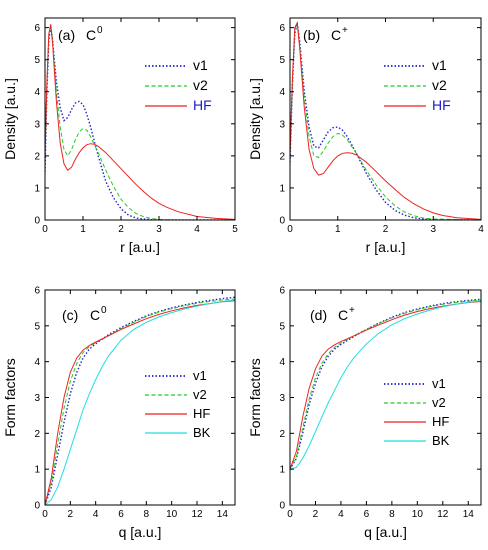 The height and width of the screenshot is (550, 488). Describe the element at coordinates (311, 35) in the screenshot. I see `panel-label: (b)` at that location.